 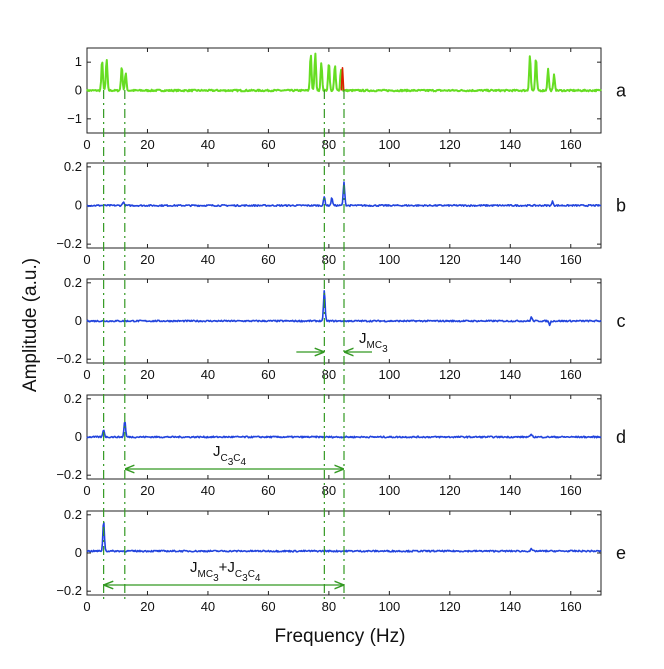 What do you see at coordinates (340, 636) in the screenshot?
I see `x-axis-title: Frequency (Hz)` at bounding box center [340, 636].